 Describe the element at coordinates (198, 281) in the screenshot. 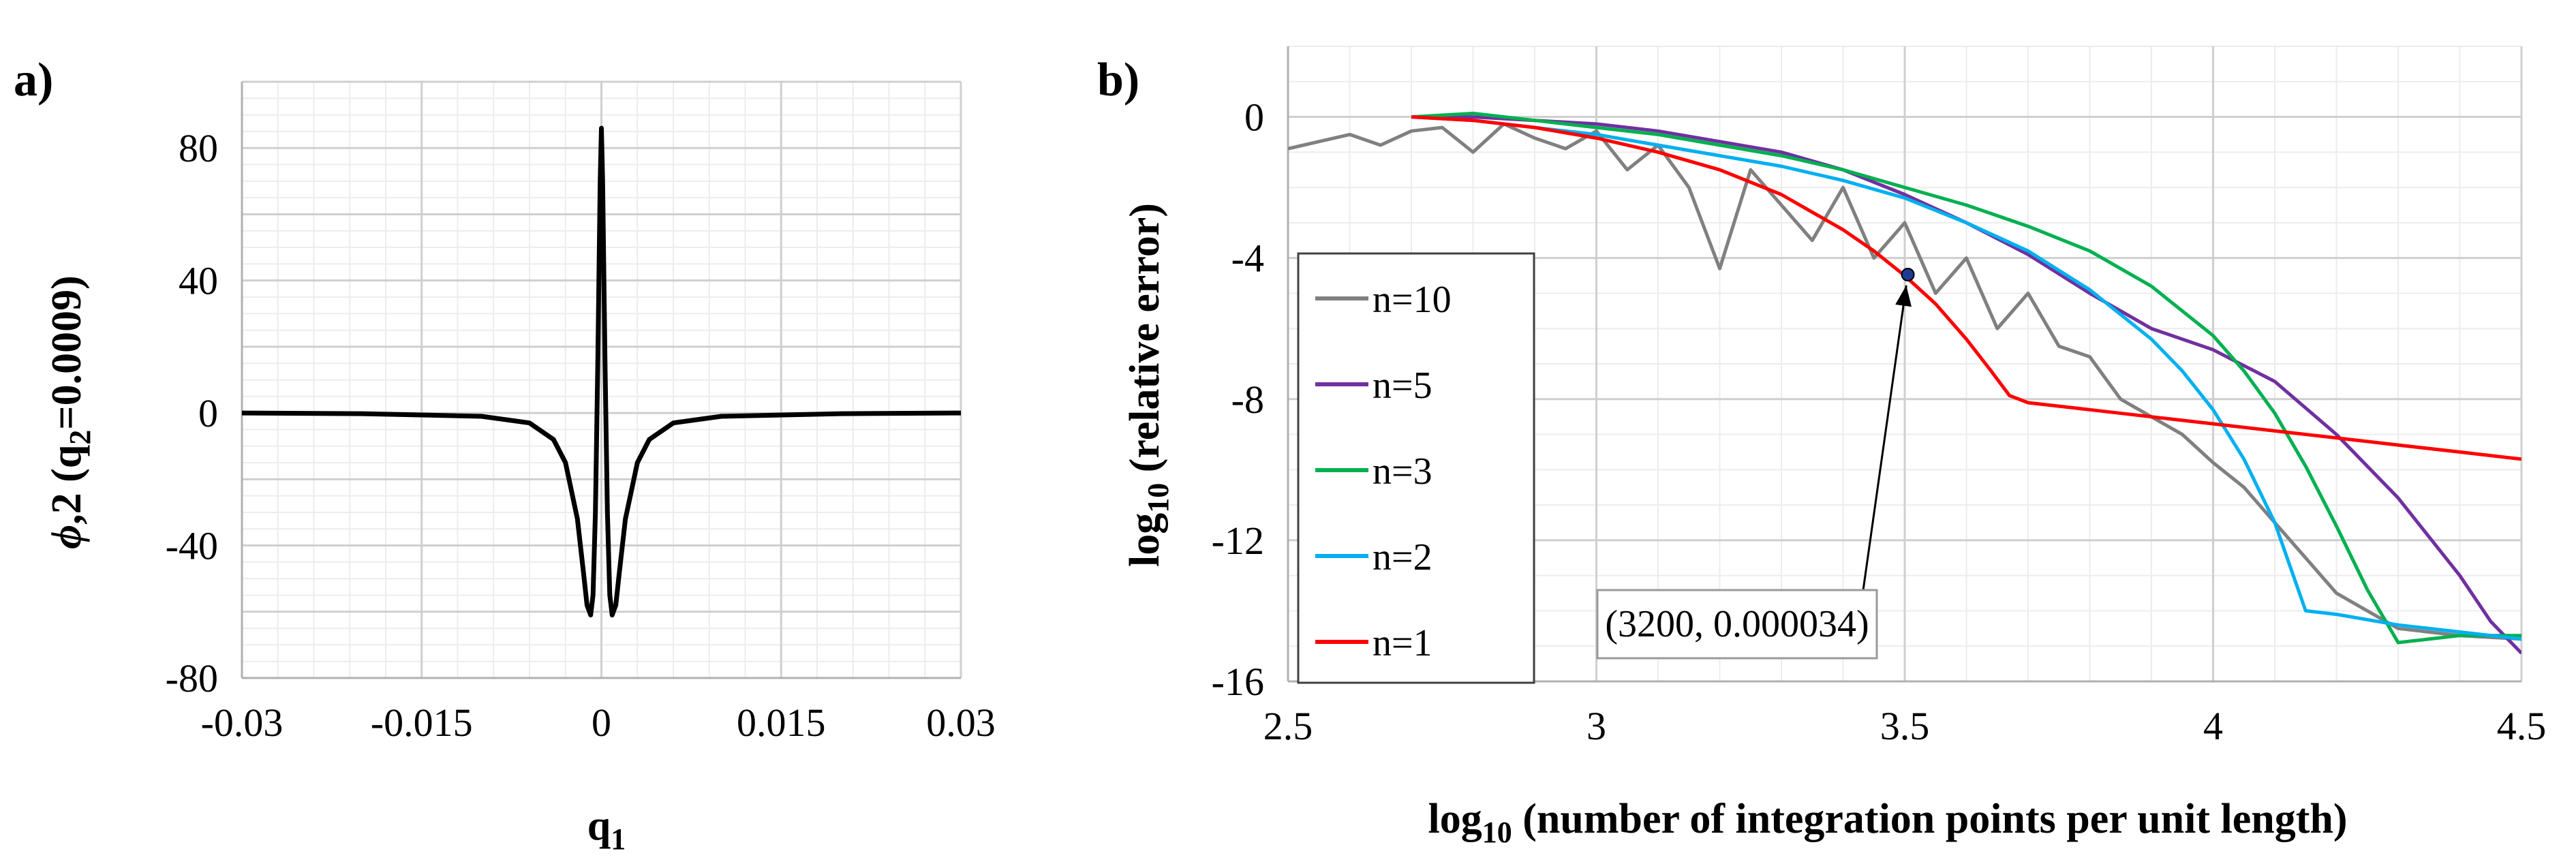

I see `y-tick-label: 40` at that location.